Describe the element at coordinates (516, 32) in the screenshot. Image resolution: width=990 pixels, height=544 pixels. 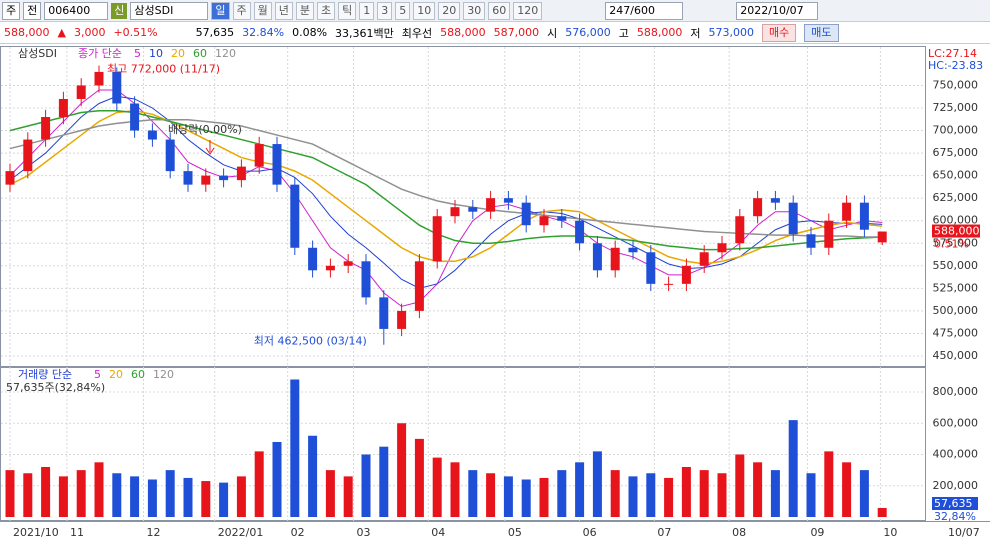
I see `bid: 587,000` at that location.